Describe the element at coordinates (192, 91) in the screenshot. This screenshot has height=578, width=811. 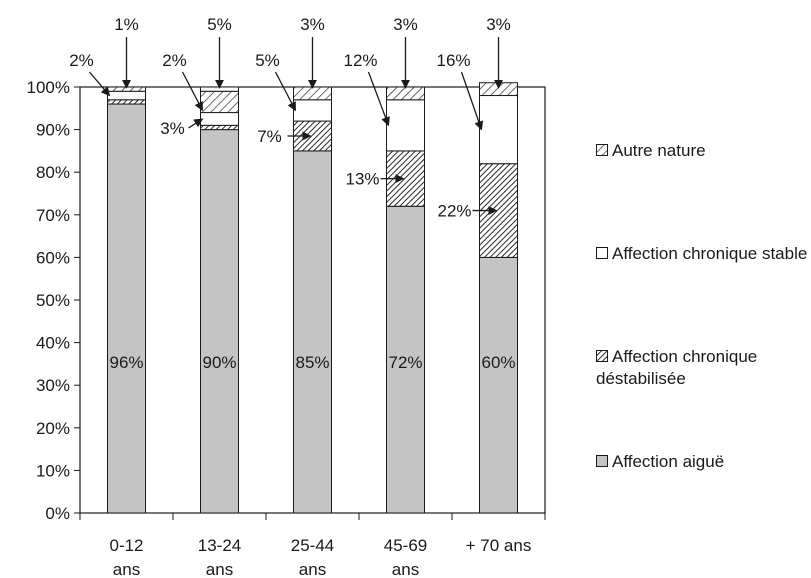
I see `arrow-chronique-stable-top` at that location.